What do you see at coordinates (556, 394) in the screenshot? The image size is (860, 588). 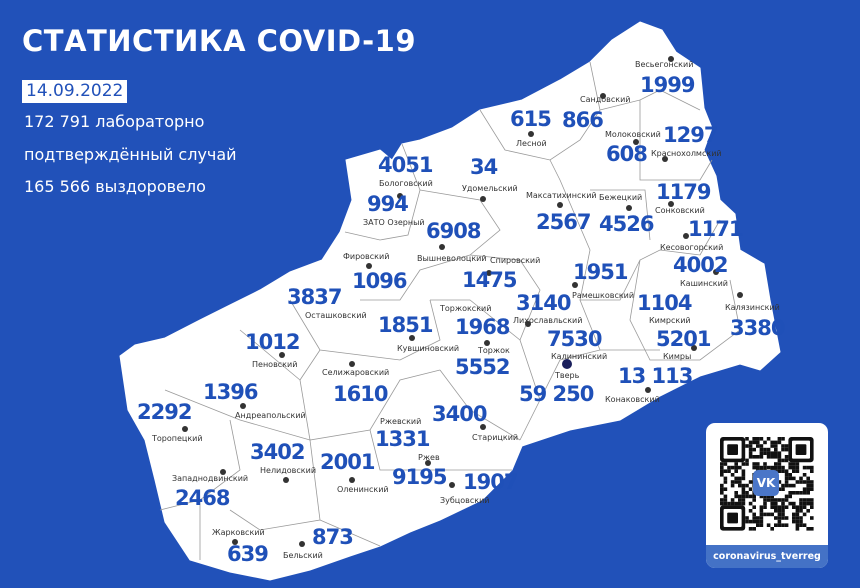 I see `district-count: 59 250` at bounding box center [556, 394].